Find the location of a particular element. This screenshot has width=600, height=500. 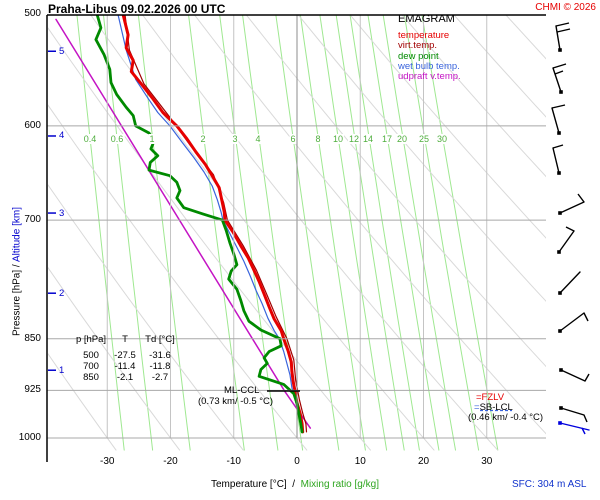

sb-lcl-label: =SB-LCL is located at coordinates (493, 407).